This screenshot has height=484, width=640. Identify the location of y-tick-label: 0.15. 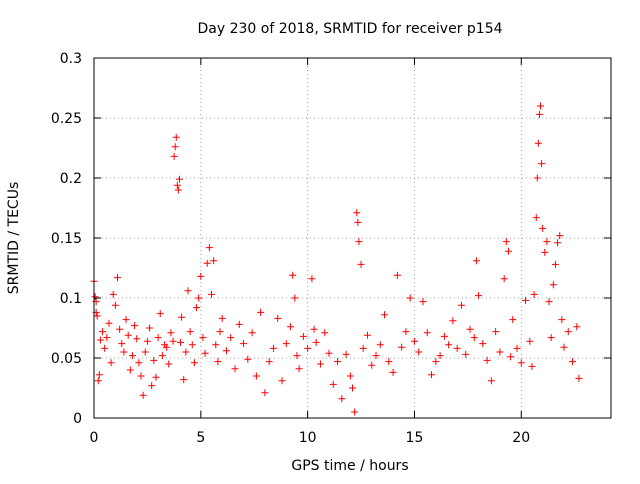
(66, 239).